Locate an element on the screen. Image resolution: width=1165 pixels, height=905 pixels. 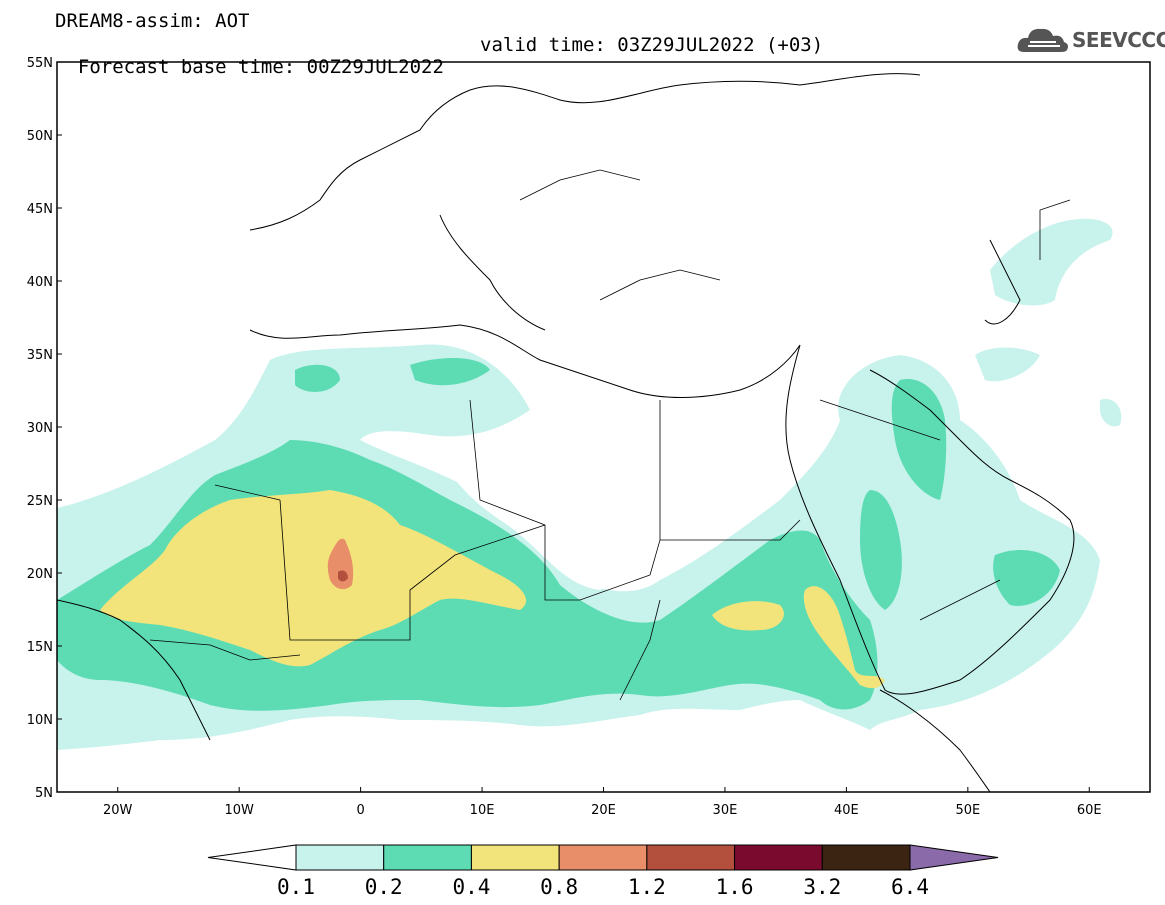
lon-tick-label: 30E is located at coordinates (725, 810).